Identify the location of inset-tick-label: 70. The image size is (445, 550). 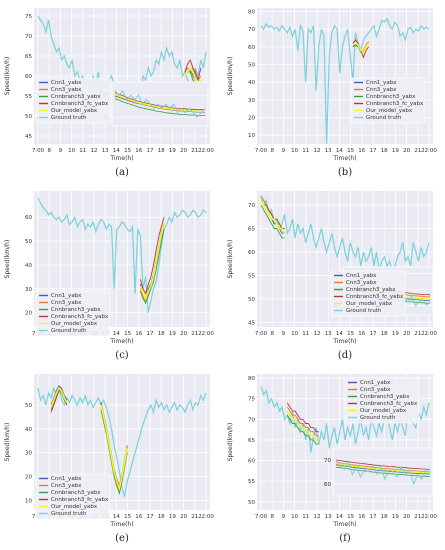
(327, 461).